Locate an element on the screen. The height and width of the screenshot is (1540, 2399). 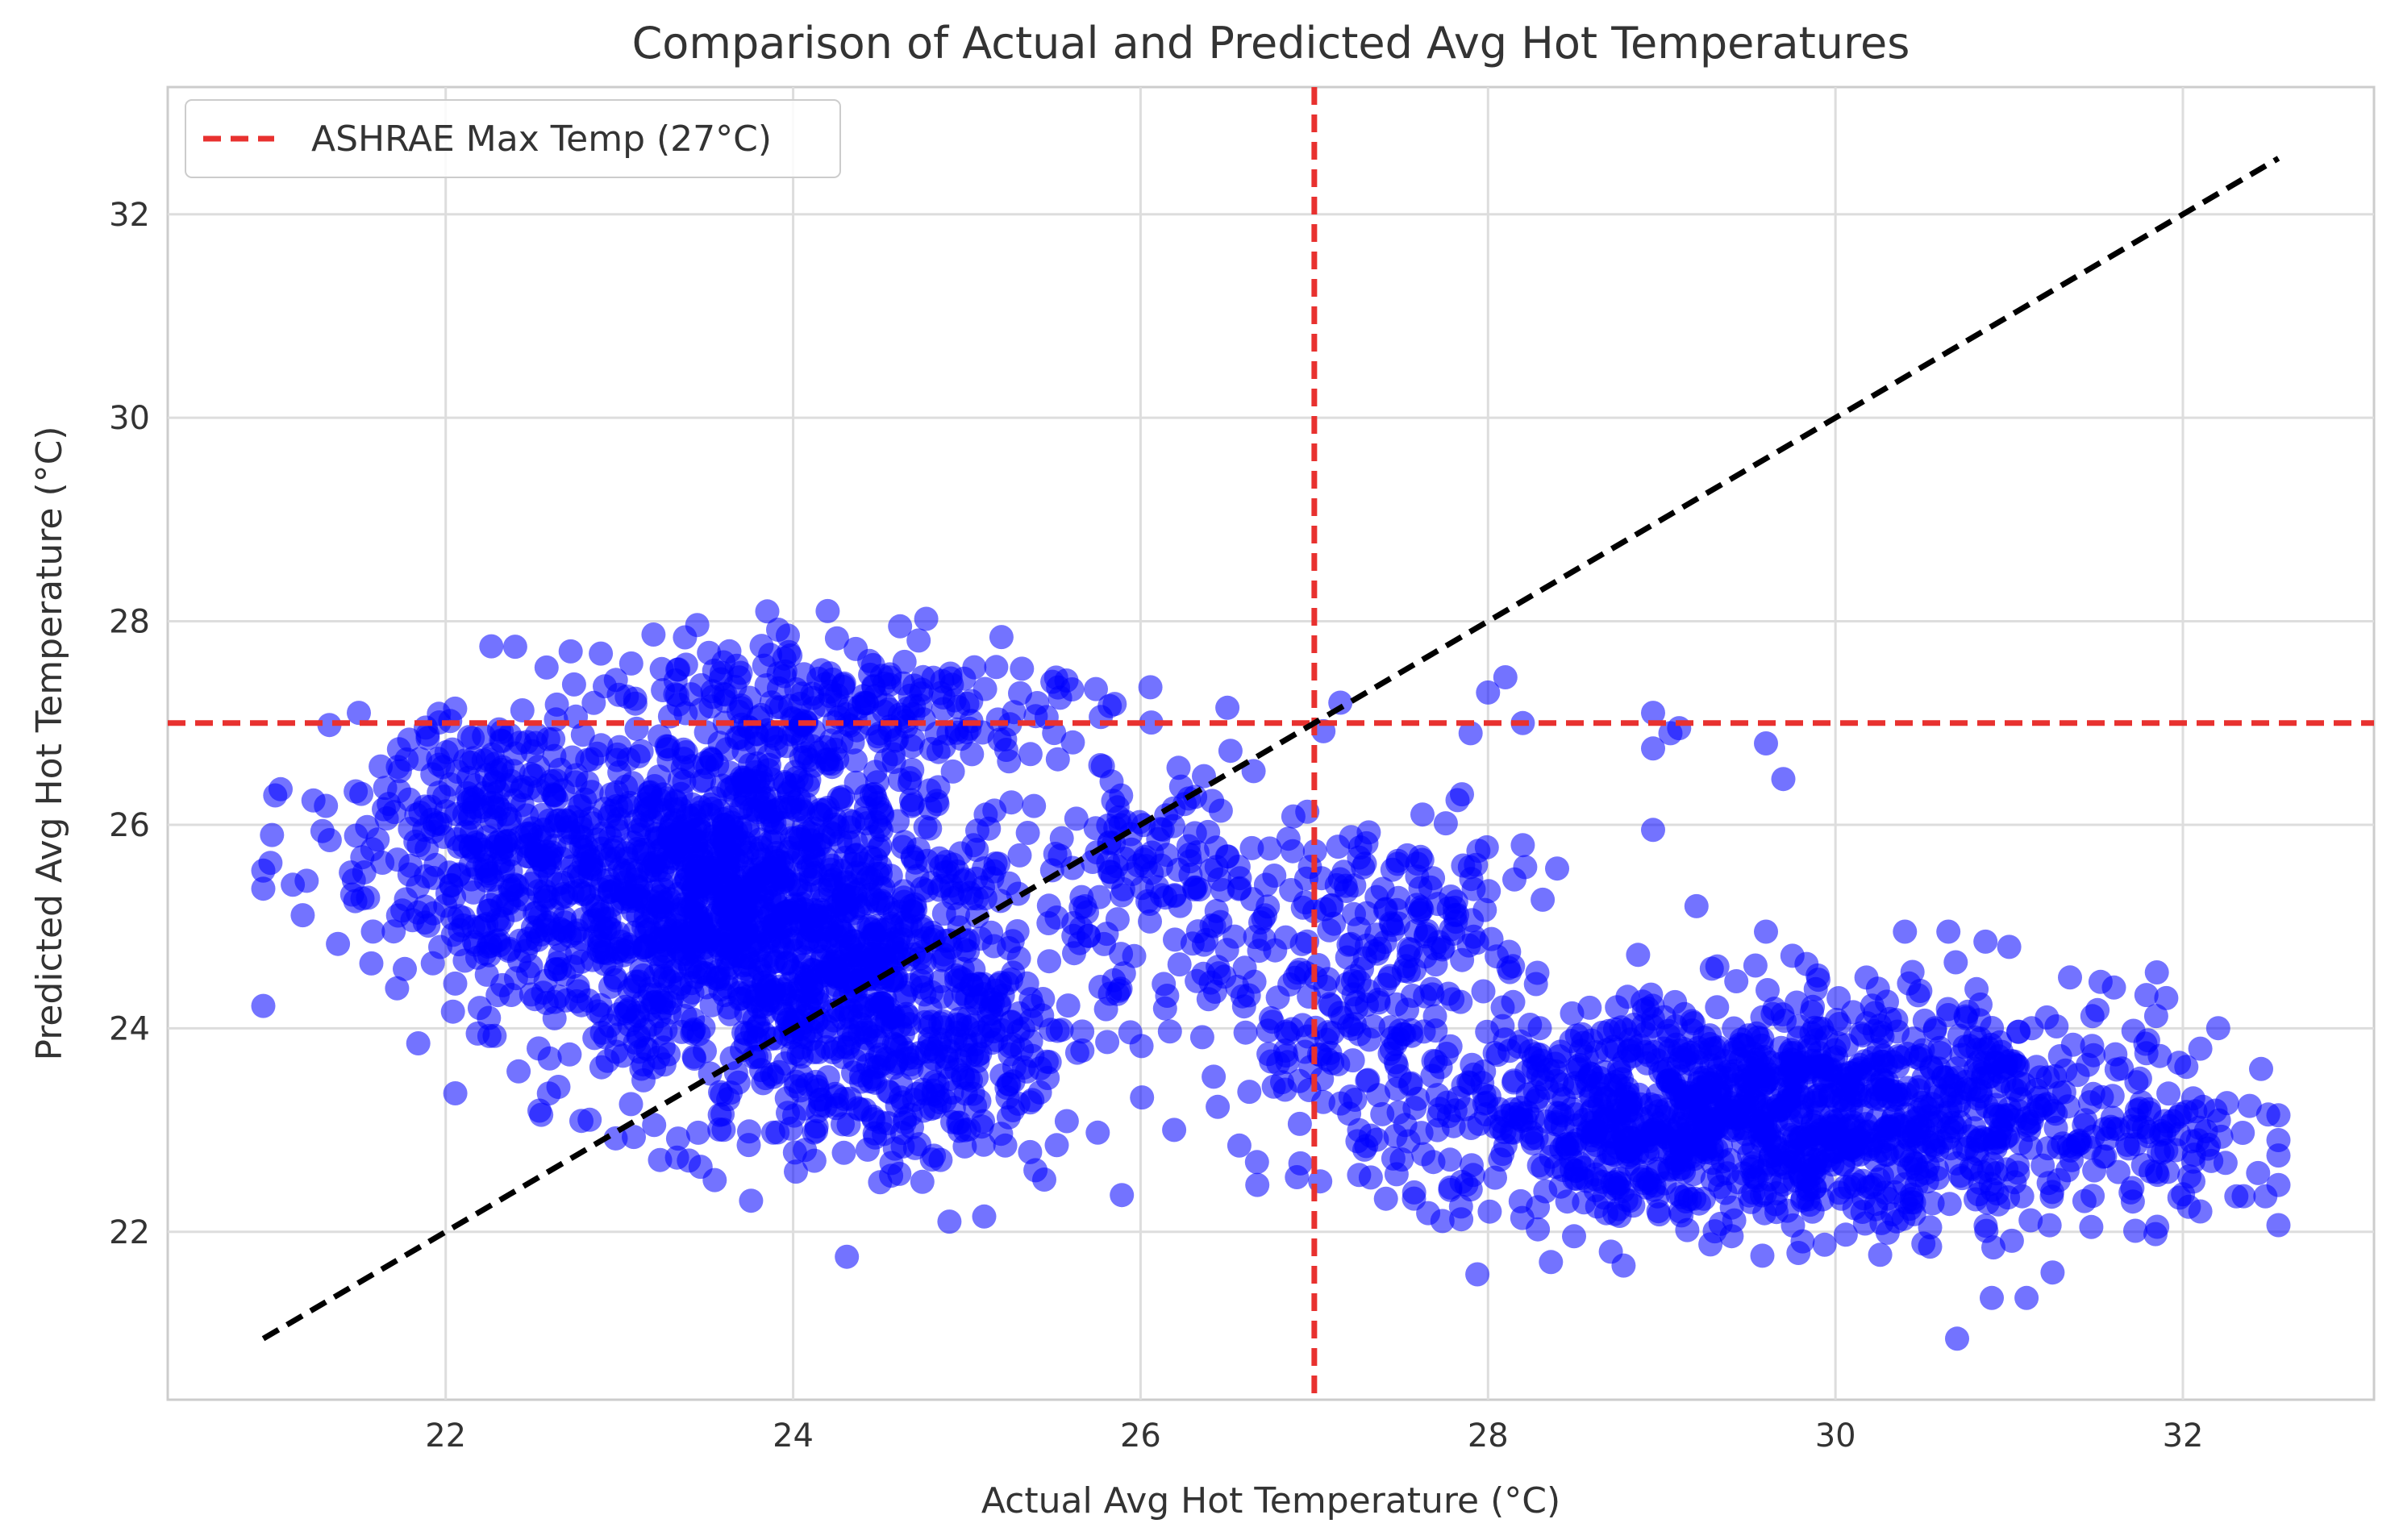
data-point-2052 is located at coordinates (1010, 1046).